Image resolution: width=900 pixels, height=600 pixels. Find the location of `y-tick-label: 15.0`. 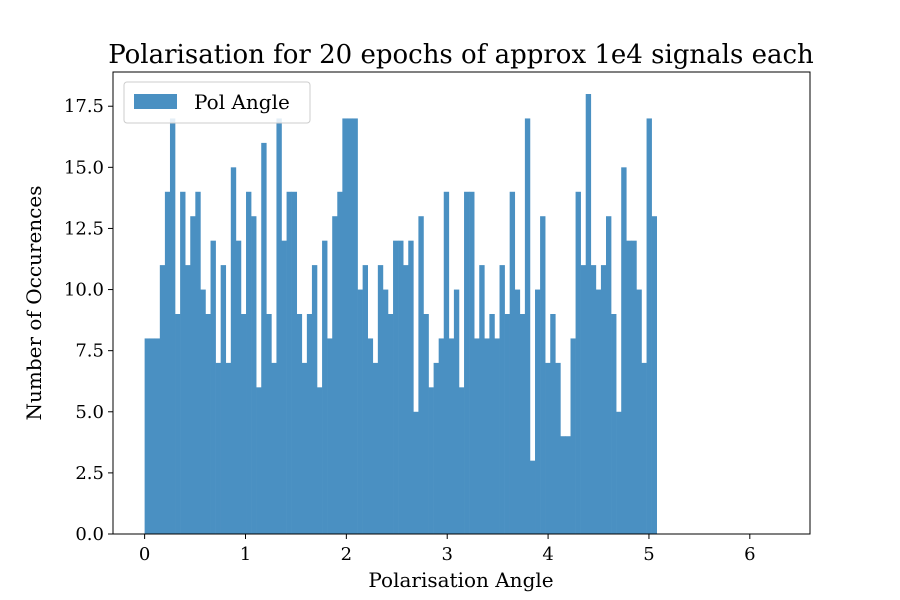

y-tick-label: 15.0 is located at coordinates (84, 167).